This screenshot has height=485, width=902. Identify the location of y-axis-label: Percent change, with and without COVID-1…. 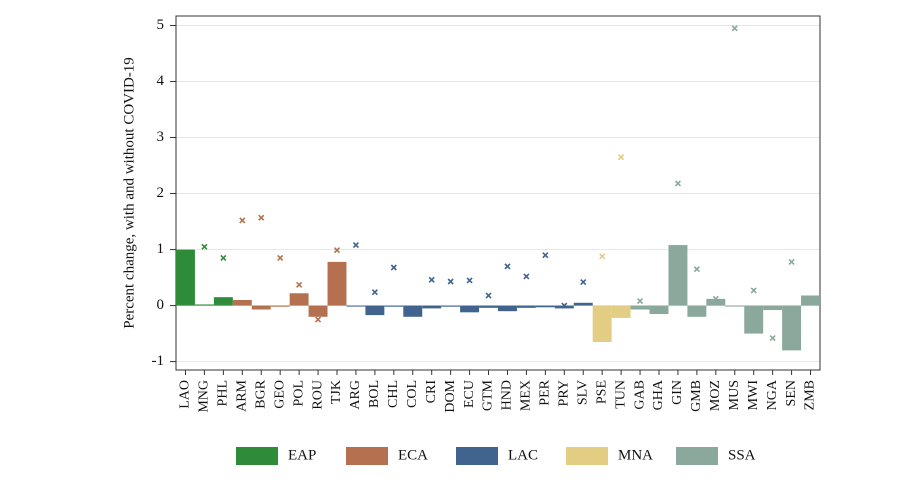
(129, 193).